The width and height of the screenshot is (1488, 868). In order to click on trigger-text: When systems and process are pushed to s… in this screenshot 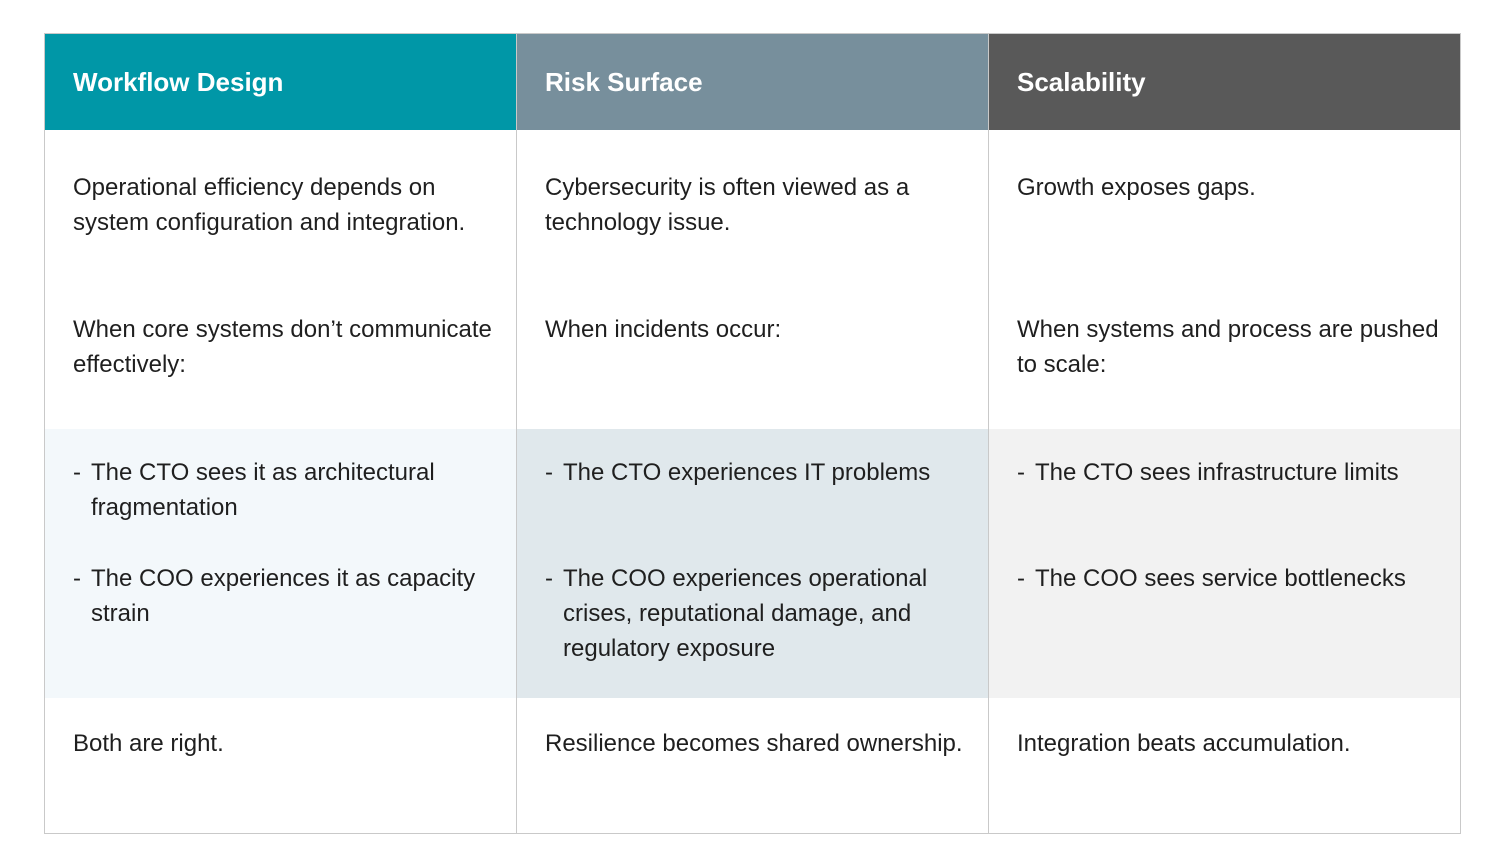, I will do `click(1228, 347)`.